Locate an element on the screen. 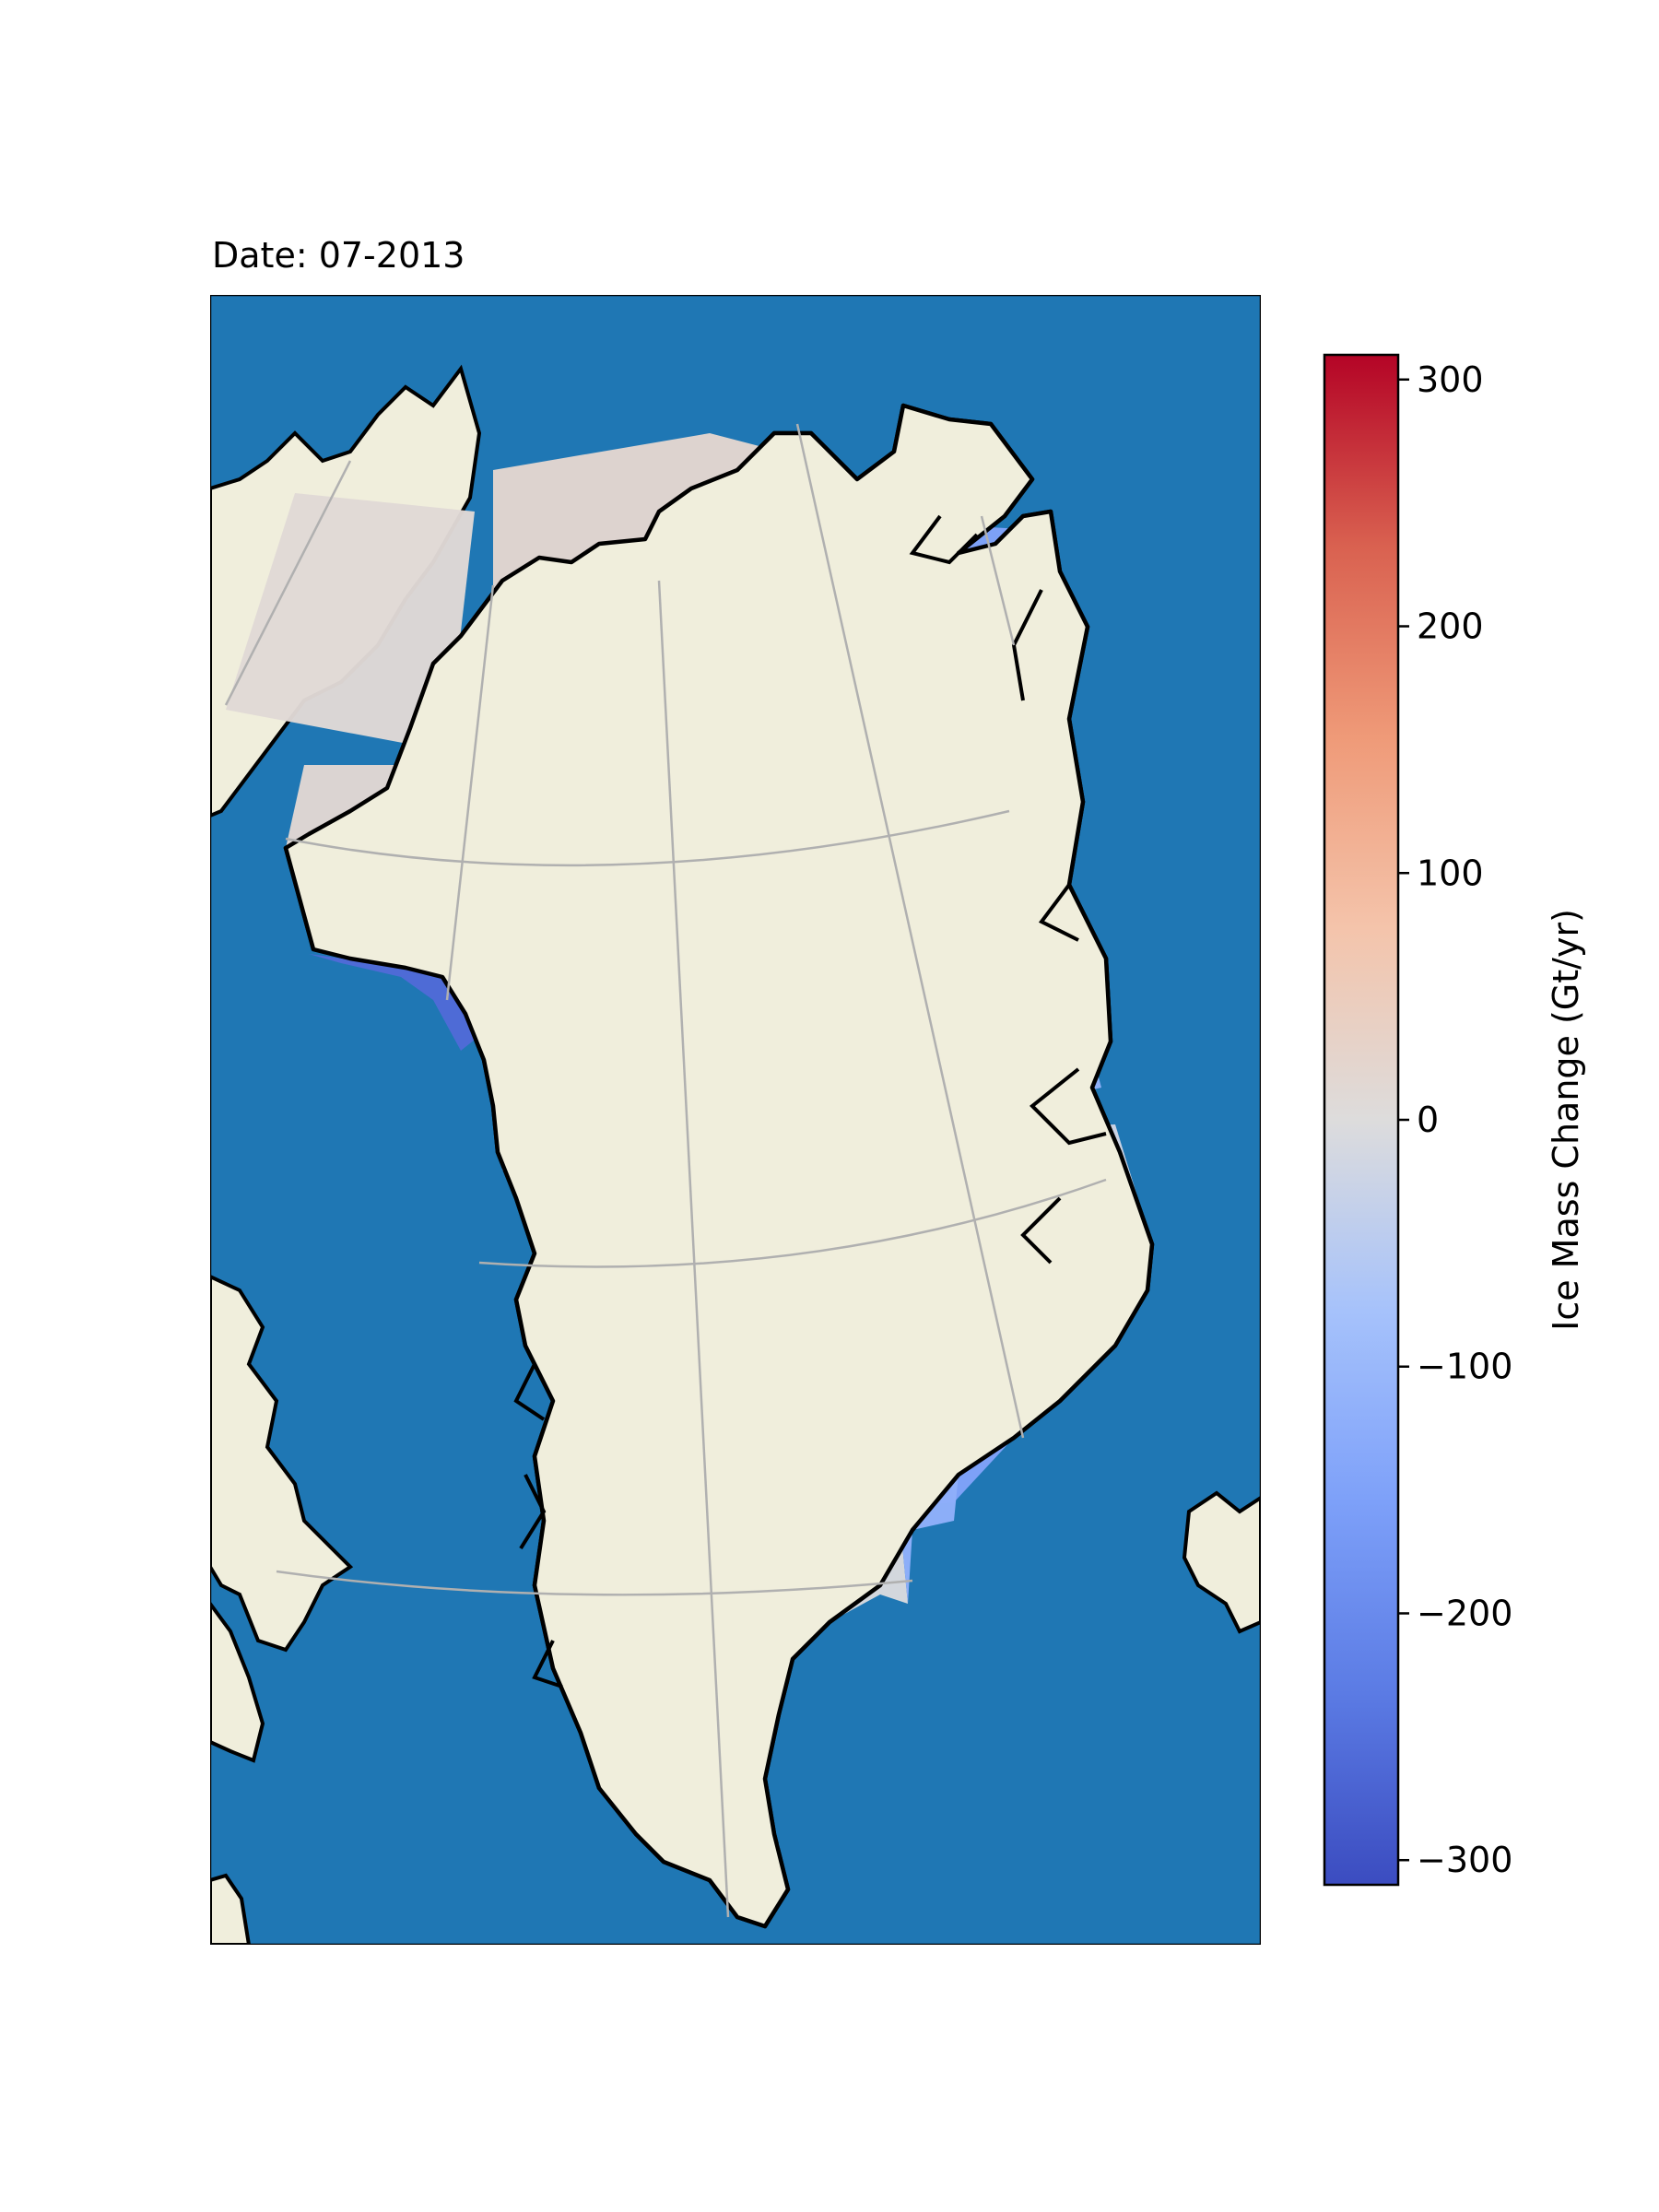 The width and height of the screenshot is (1659, 2212). chart-title: Date: 07-2013 is located at coordinates (338, 255).